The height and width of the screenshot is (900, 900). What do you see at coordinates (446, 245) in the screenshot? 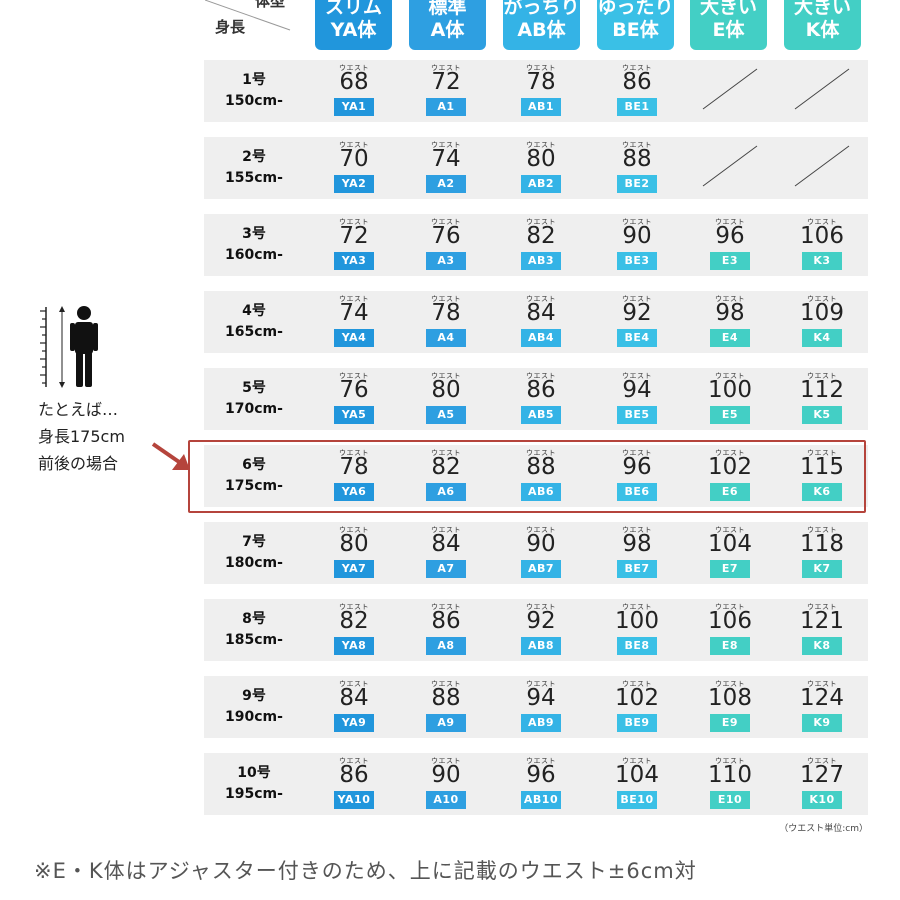
I see `size-cell: ウエスト 76 A3` at bounding box center [446, 245].